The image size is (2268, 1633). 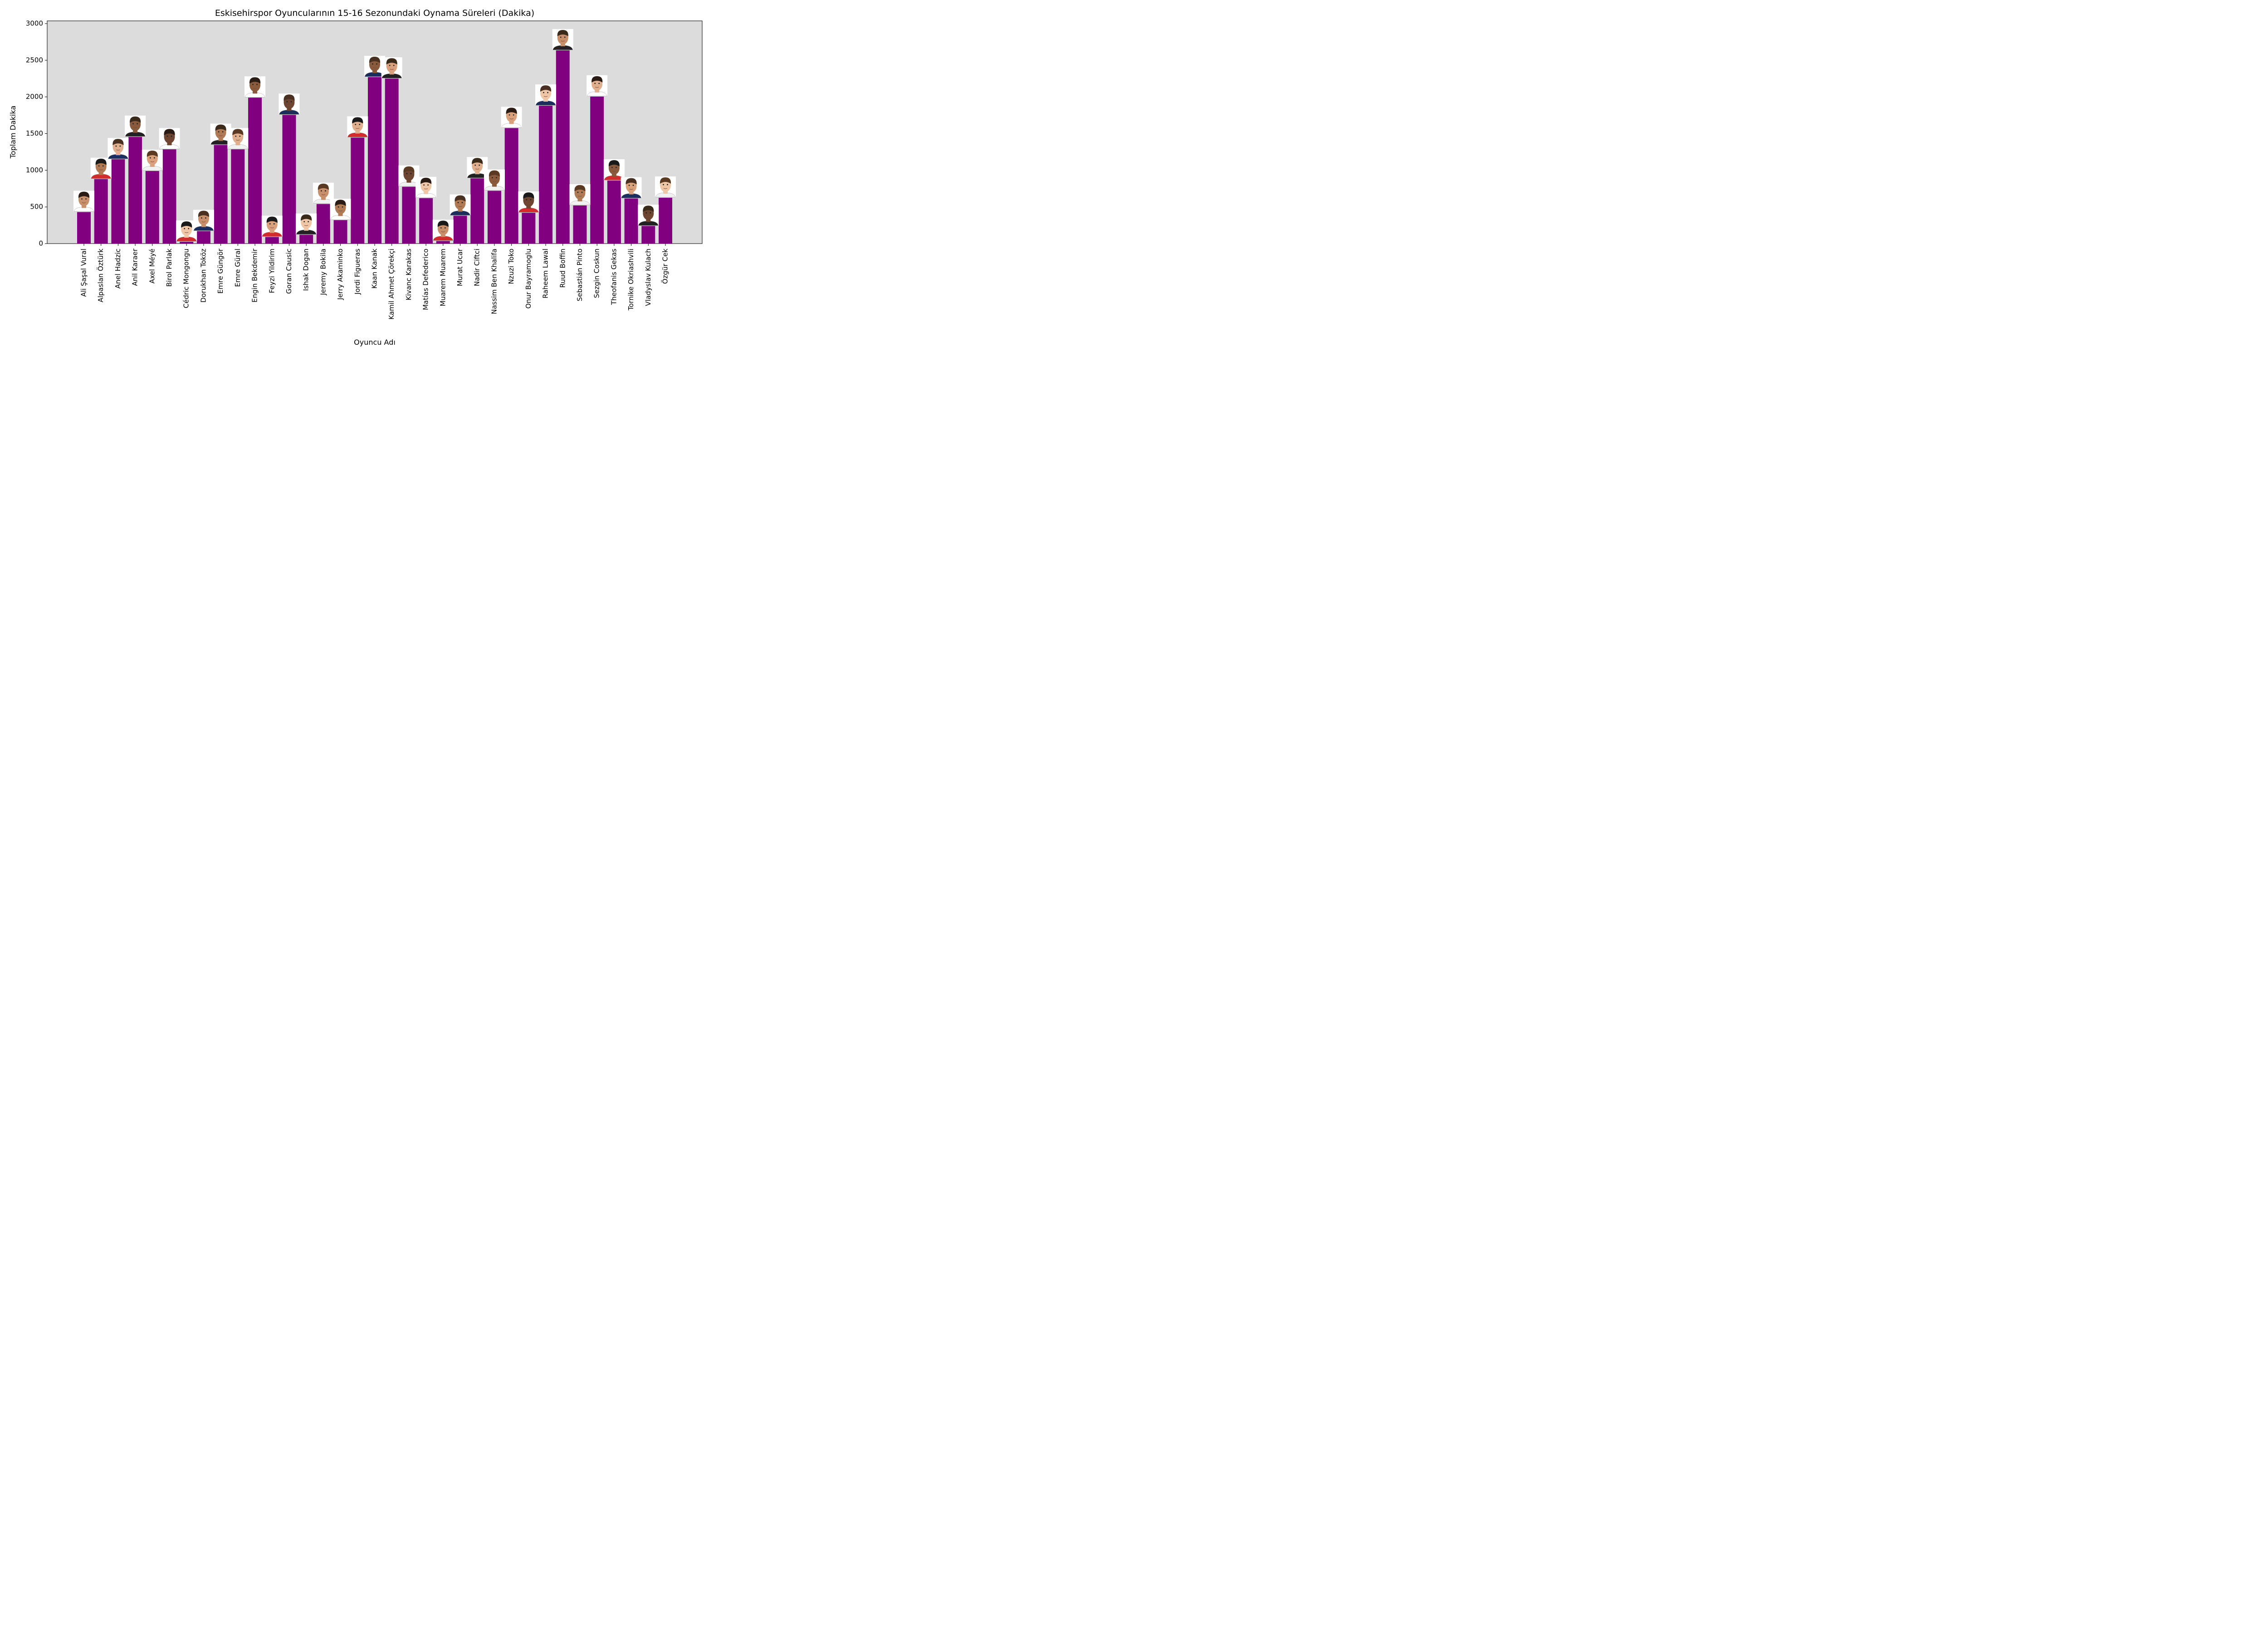 I want to click on bars-group, so click(x=374, y=147).